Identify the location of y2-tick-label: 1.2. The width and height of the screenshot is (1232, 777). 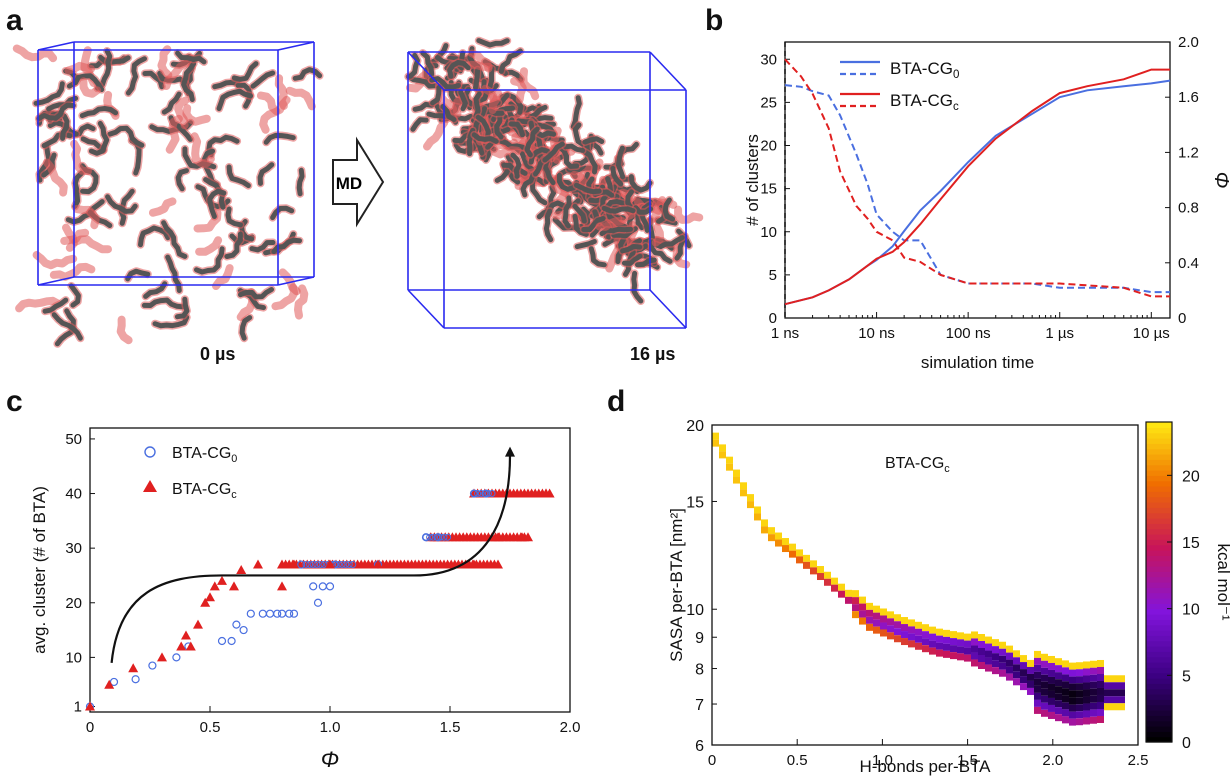
(1188, 152).